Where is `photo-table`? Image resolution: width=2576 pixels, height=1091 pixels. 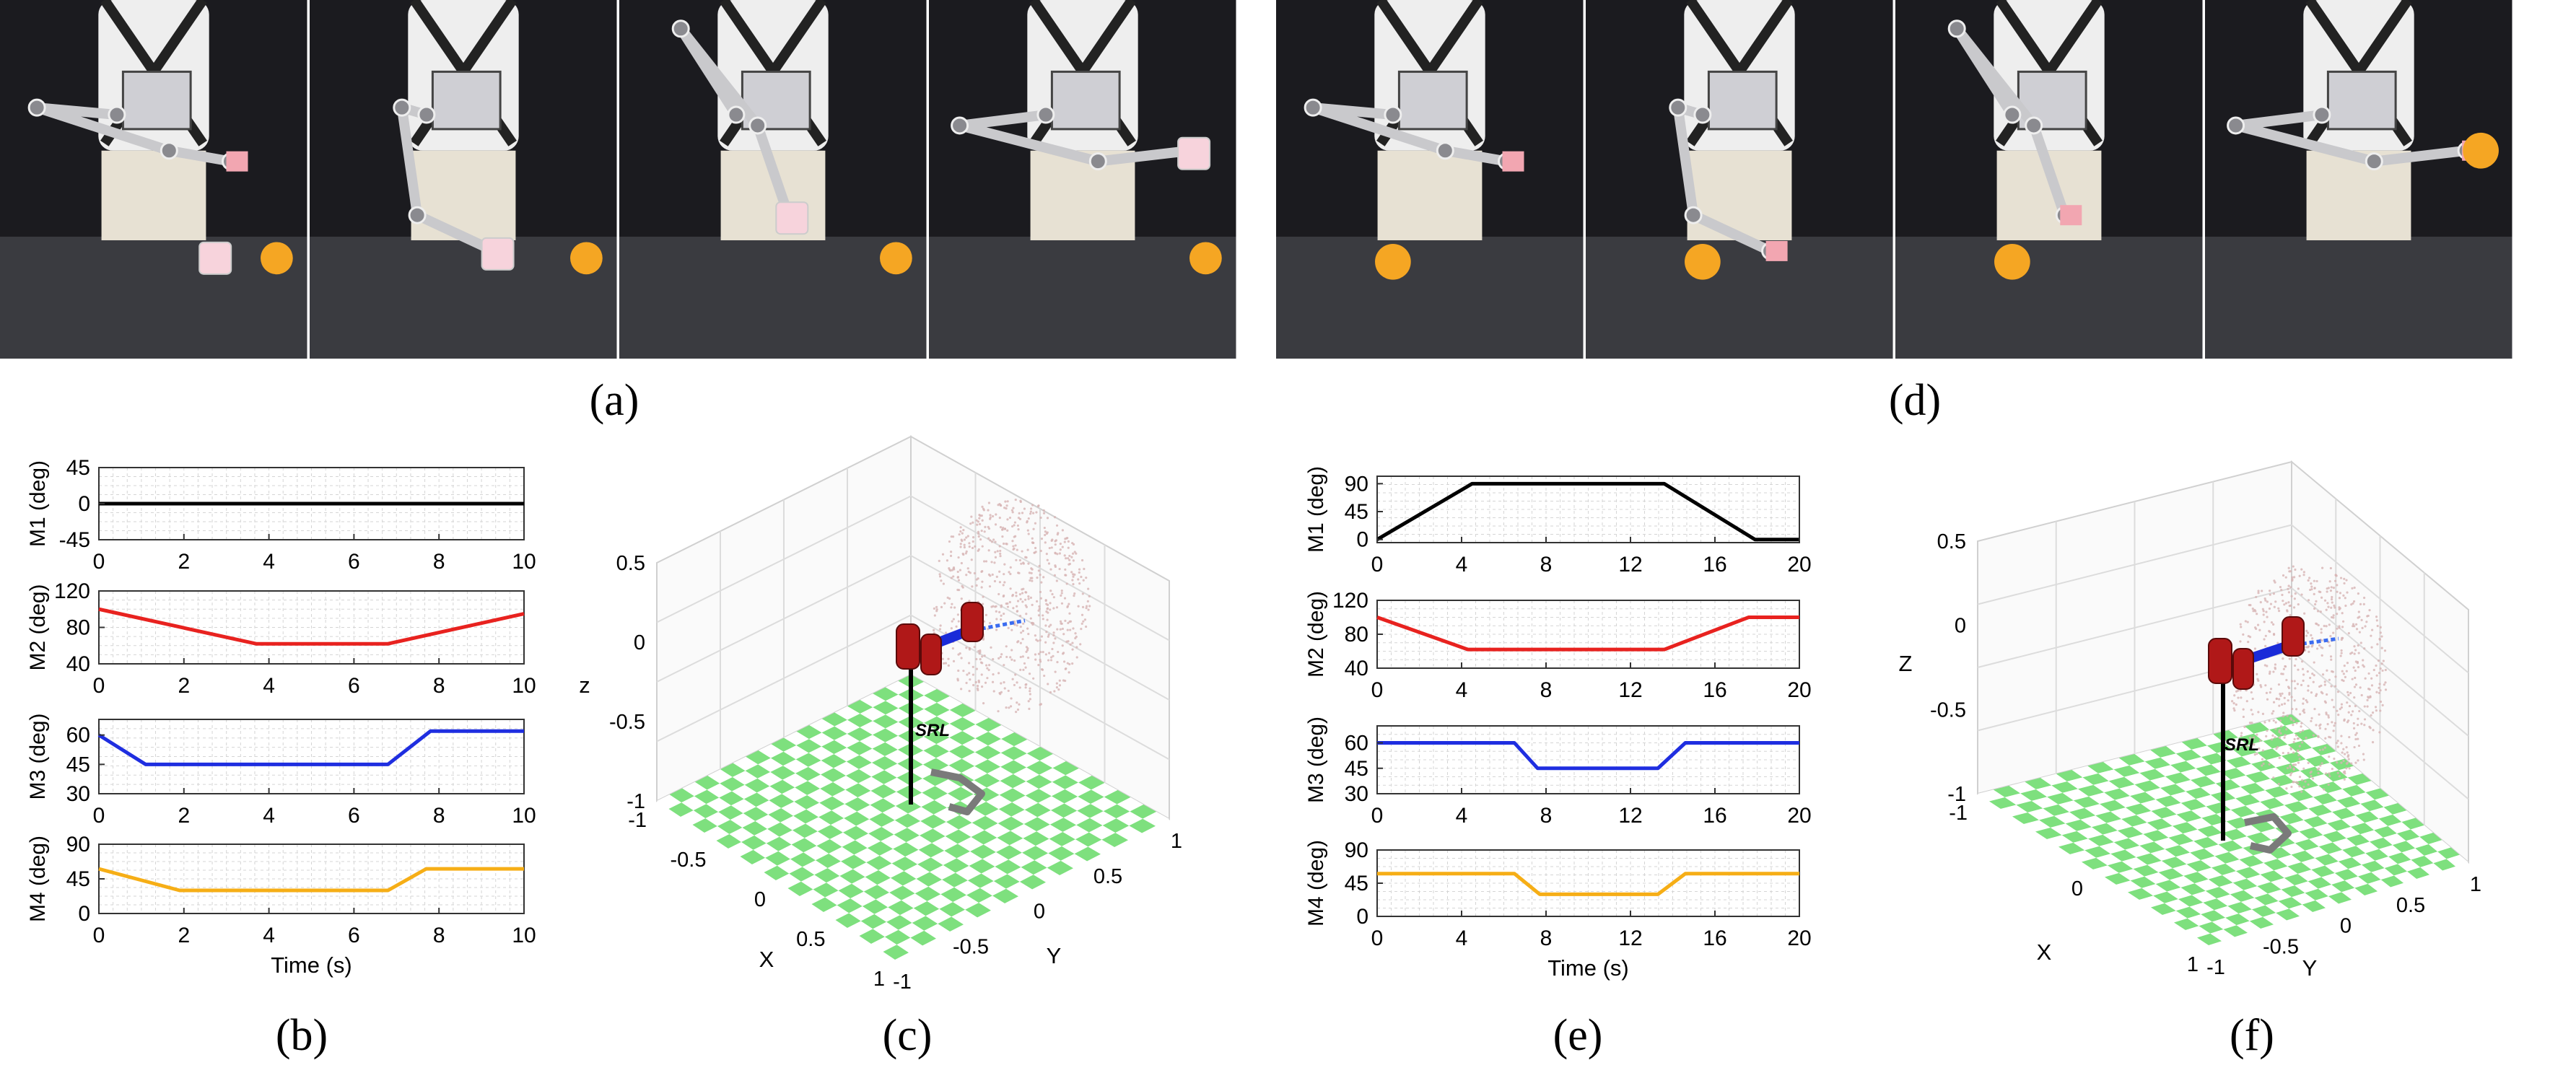
photo-table is located at coordinates (1739, 298).